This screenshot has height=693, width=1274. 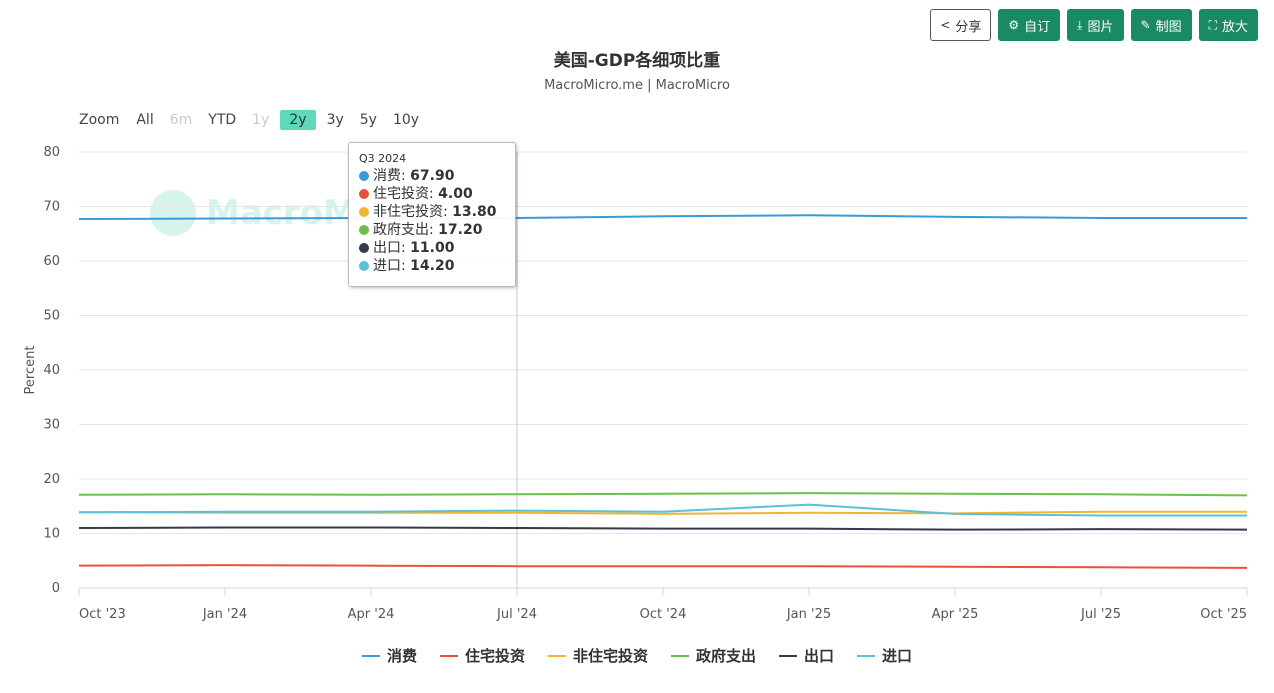 I want to click on x-tick-label: Apr '24, so click(x=371, y=614).